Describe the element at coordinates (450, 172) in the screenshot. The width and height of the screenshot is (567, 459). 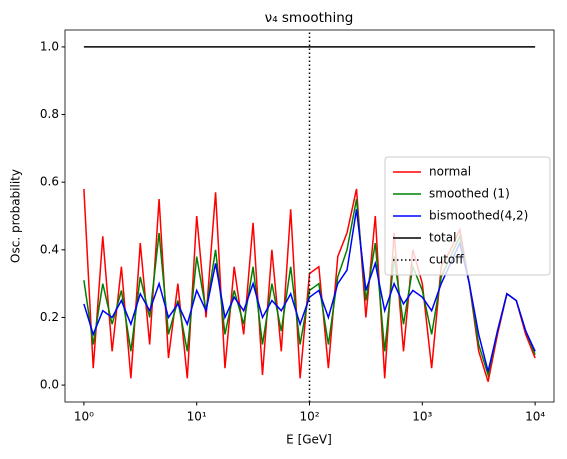
I see `legend-label: normal` at that location.